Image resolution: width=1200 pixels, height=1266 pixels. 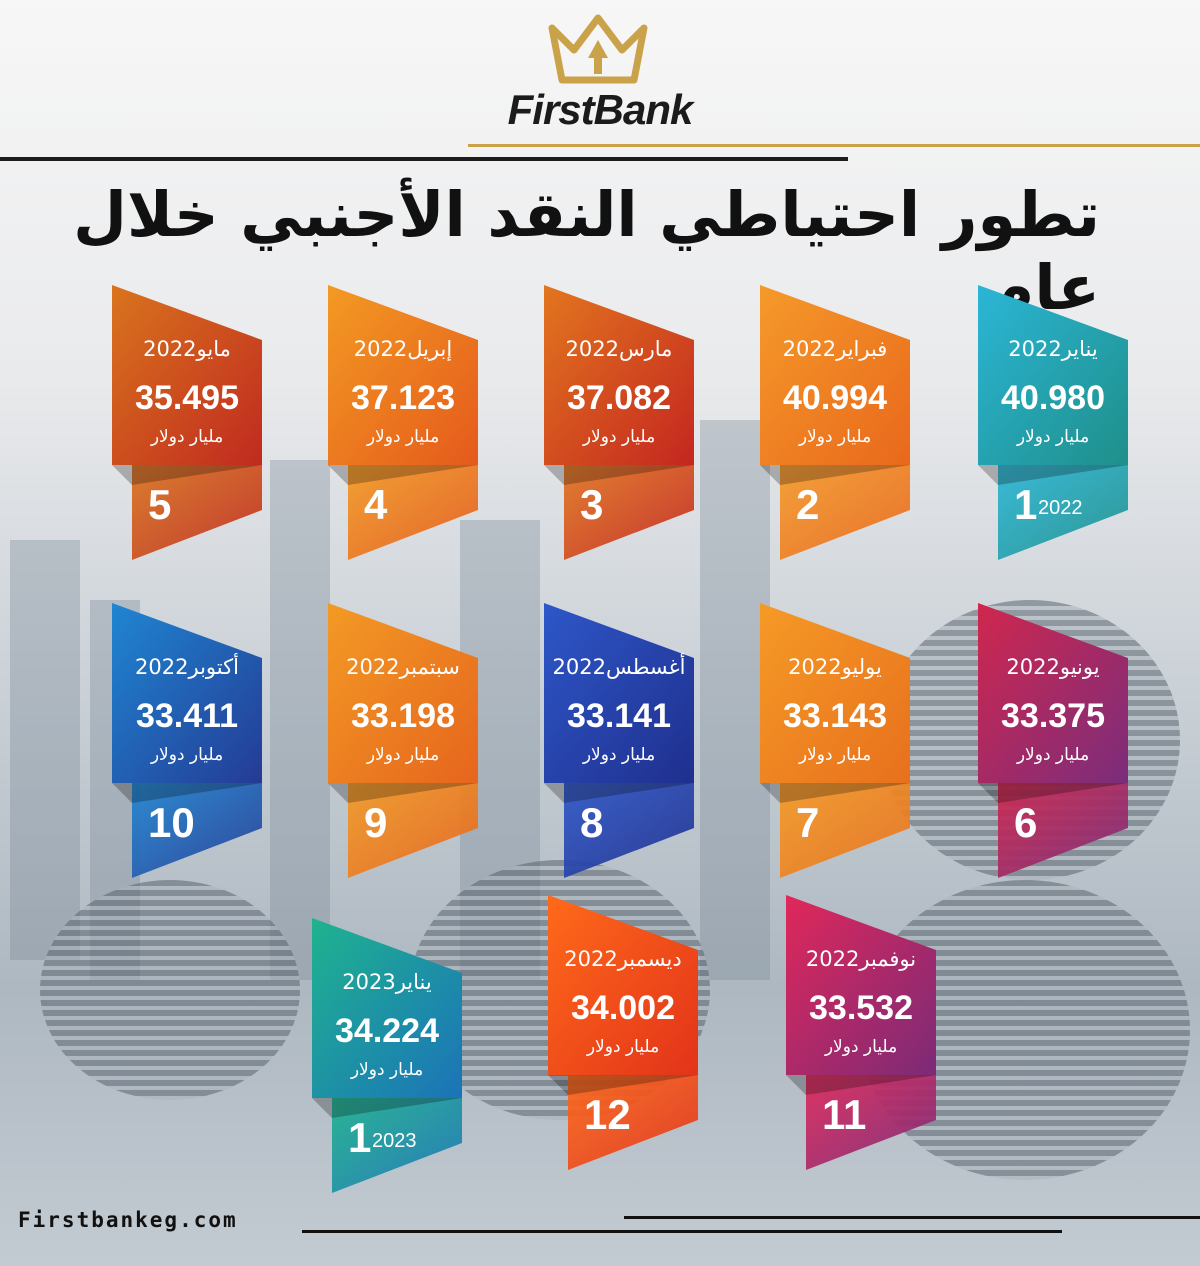 I want to click on card-number: 10, so click(x=171, y=822).